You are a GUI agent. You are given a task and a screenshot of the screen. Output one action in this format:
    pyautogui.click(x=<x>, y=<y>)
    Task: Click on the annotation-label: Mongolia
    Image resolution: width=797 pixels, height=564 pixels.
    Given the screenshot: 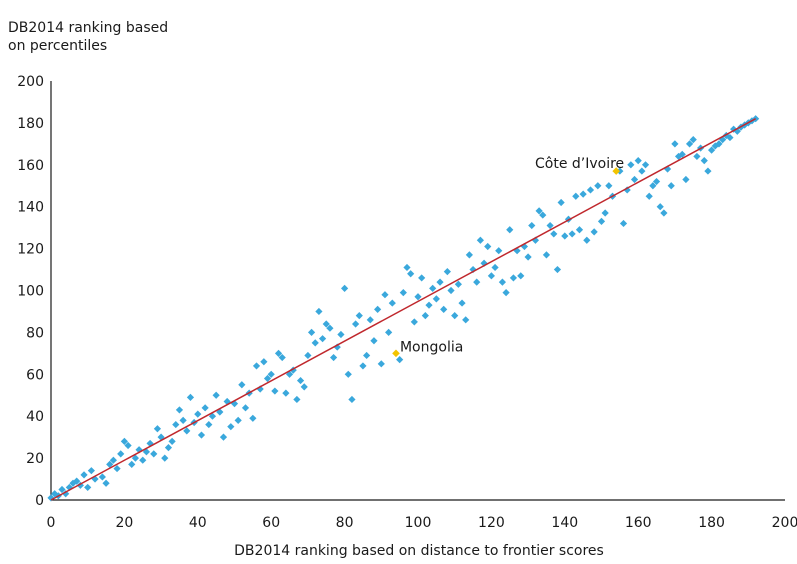 What is the action you would take?
    pyautogui.click(x=431, y=347)
    